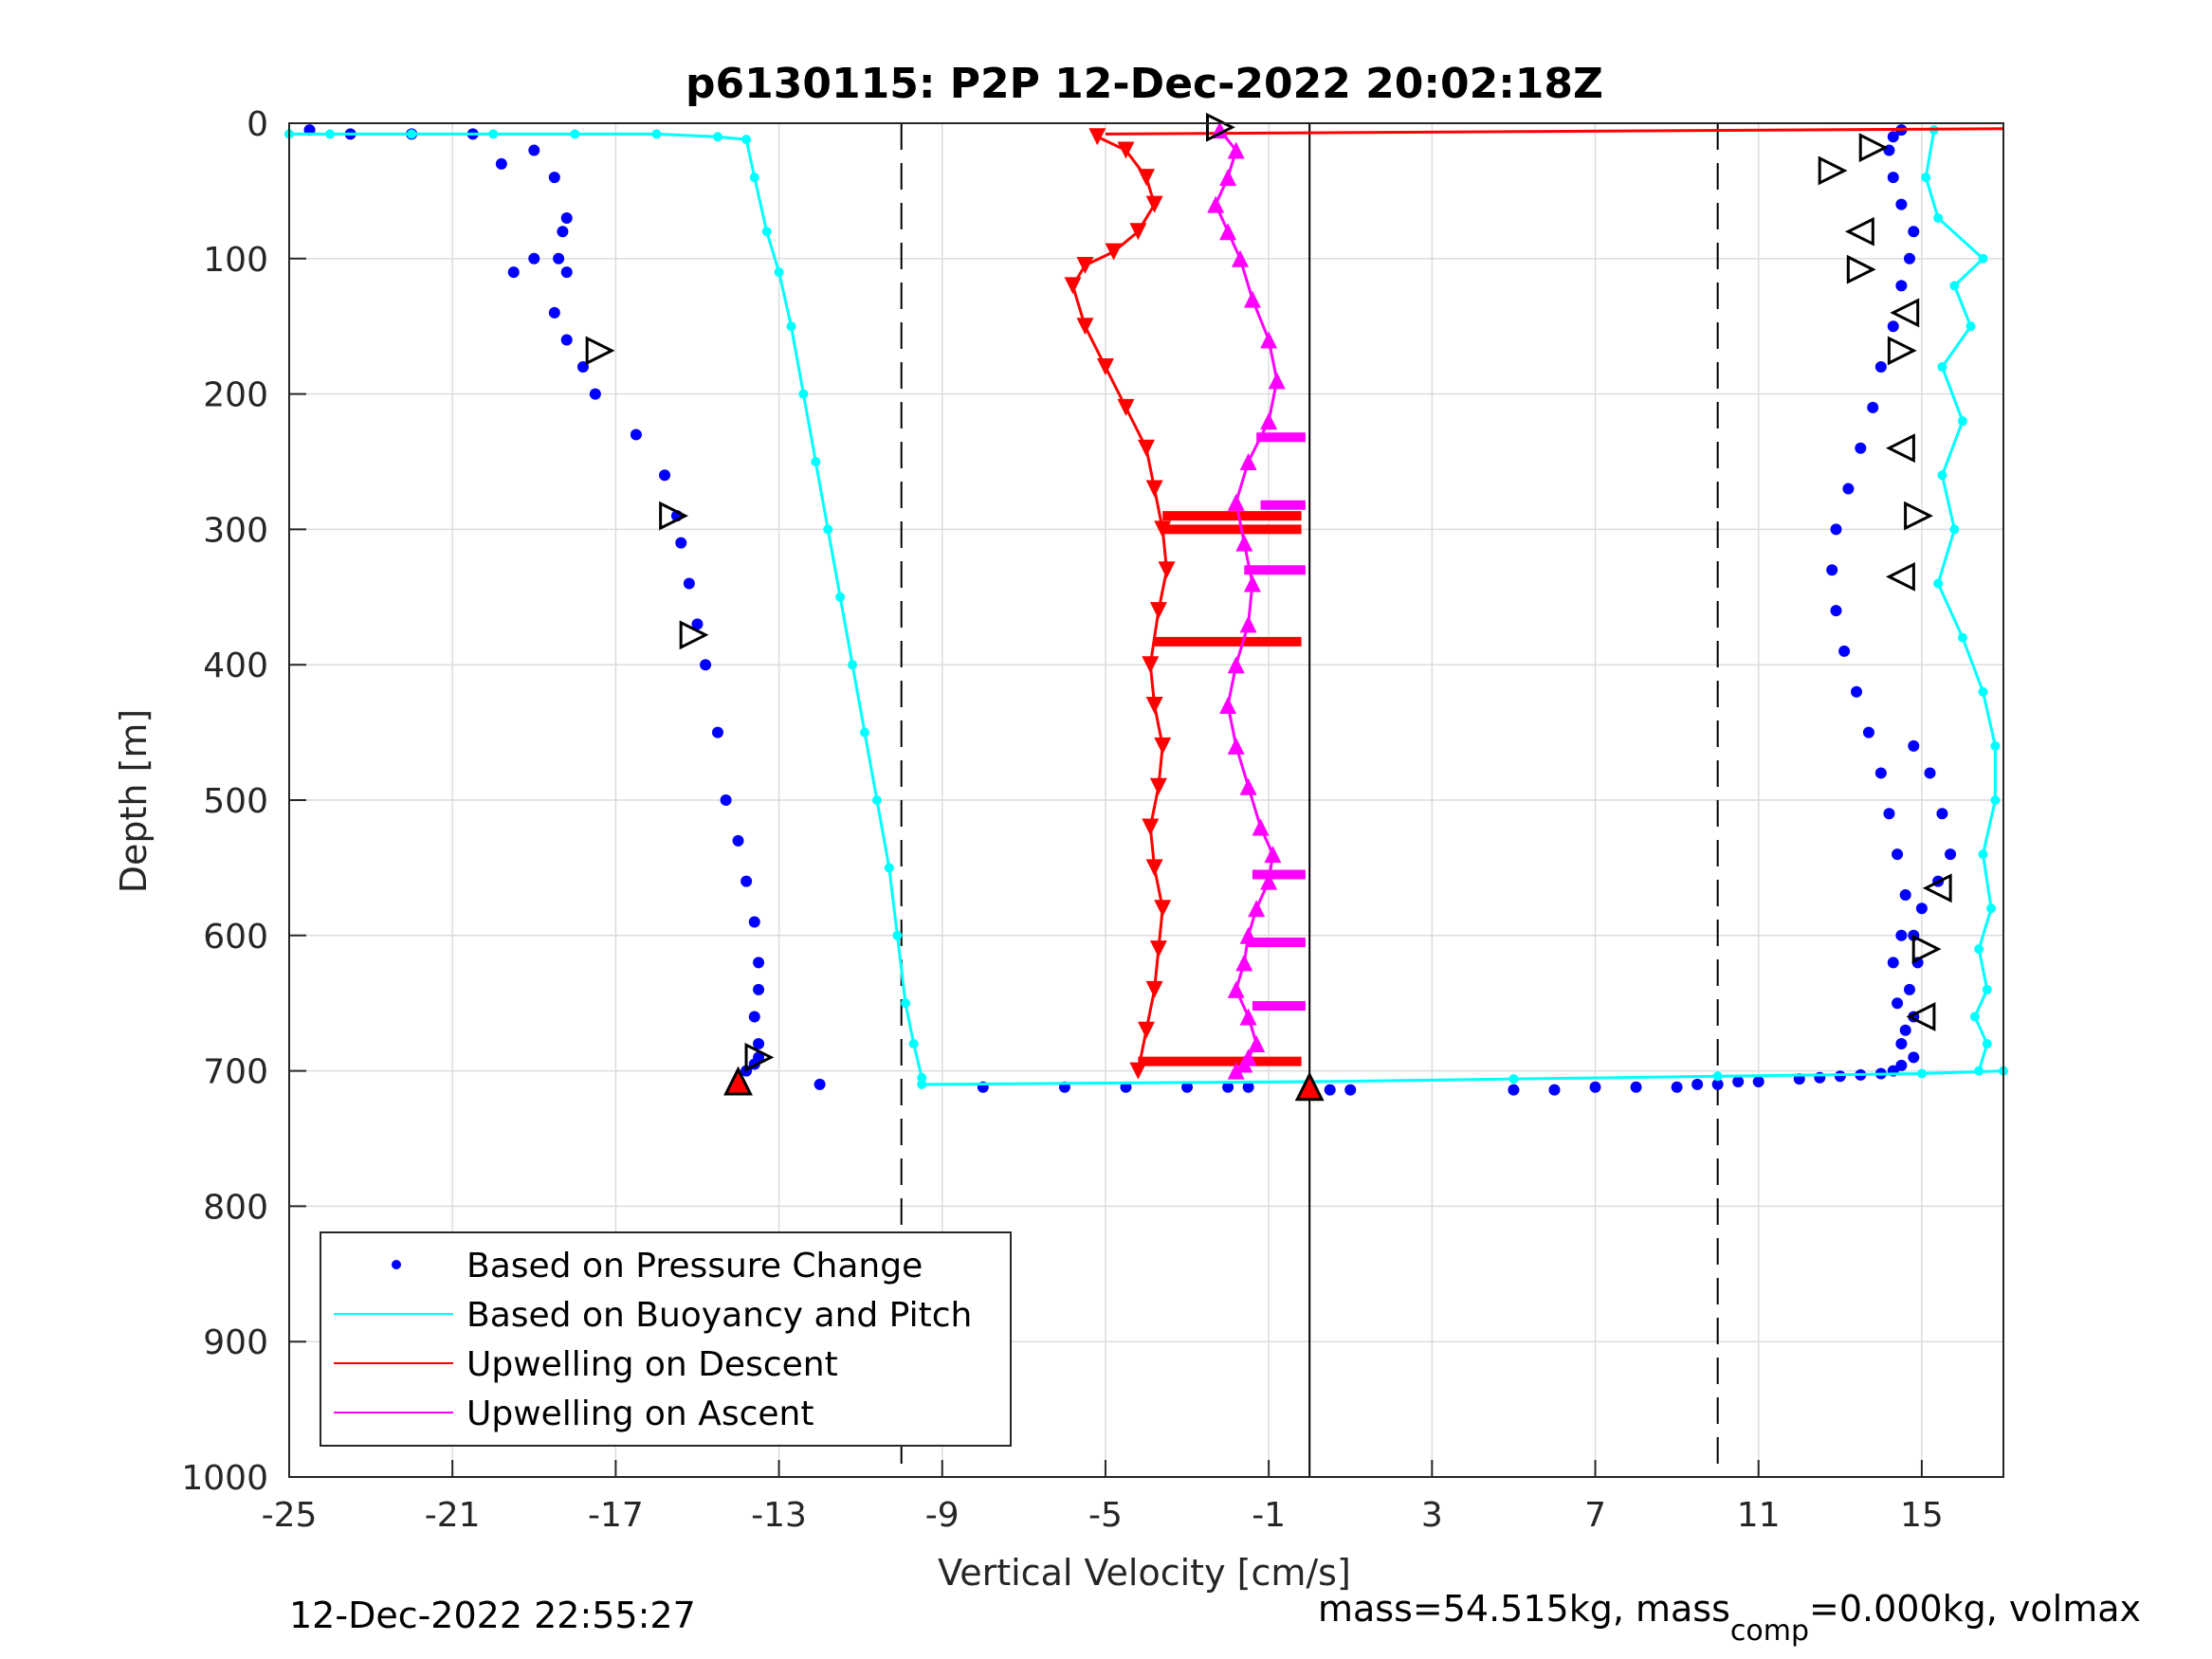 The width and height of the screenshot is (2212, 1659). I want to click on legend-item-buoyancy: Based on Buoyancy and Pitch, so click(653, 1315).